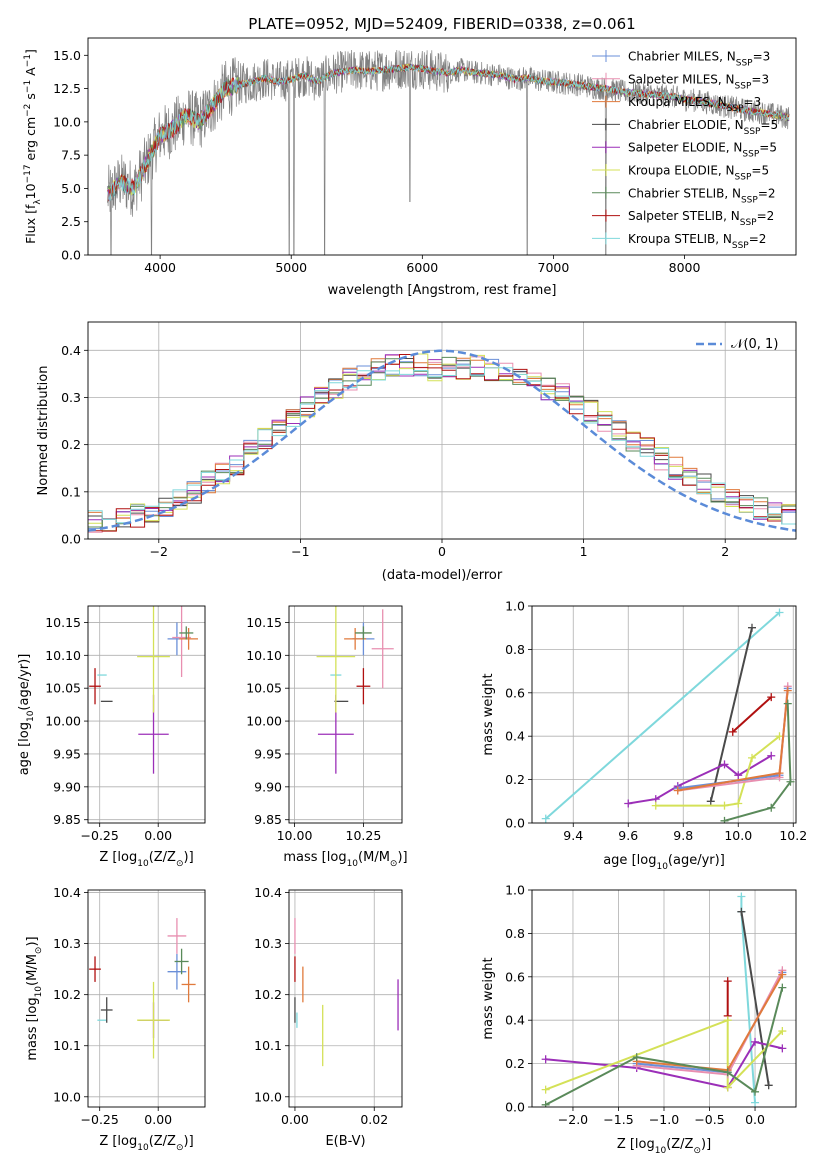 This screenshot has height=1170, width=819. What do you see at coordinates (584, 551) in the screenshot?
I see `x-tick-label: 1` at bounding box center [584, 551].